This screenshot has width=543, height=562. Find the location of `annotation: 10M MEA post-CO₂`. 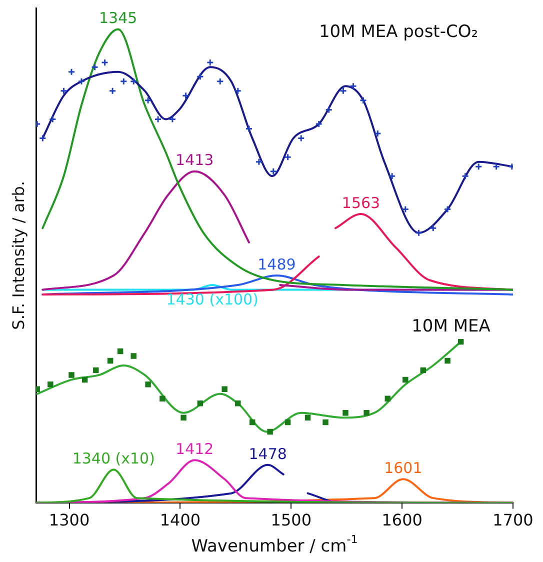

annotation: 10M MEA post-CO₂ is located at coordinates (398, 32).